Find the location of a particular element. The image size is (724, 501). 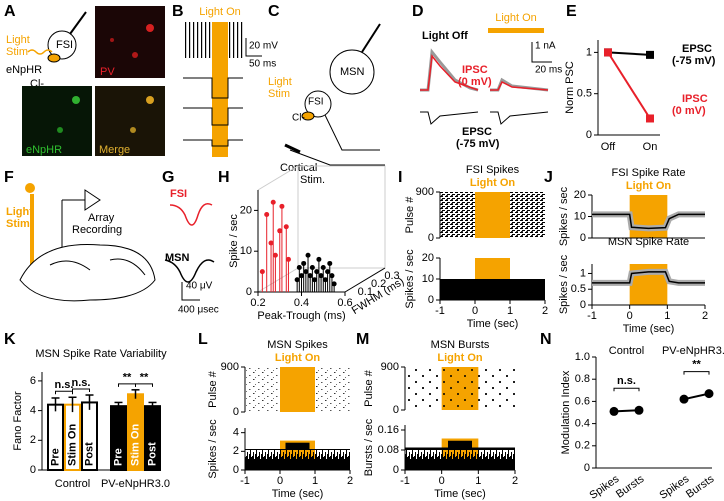

ion-label: Cl- is located at coordinates (298, 118).